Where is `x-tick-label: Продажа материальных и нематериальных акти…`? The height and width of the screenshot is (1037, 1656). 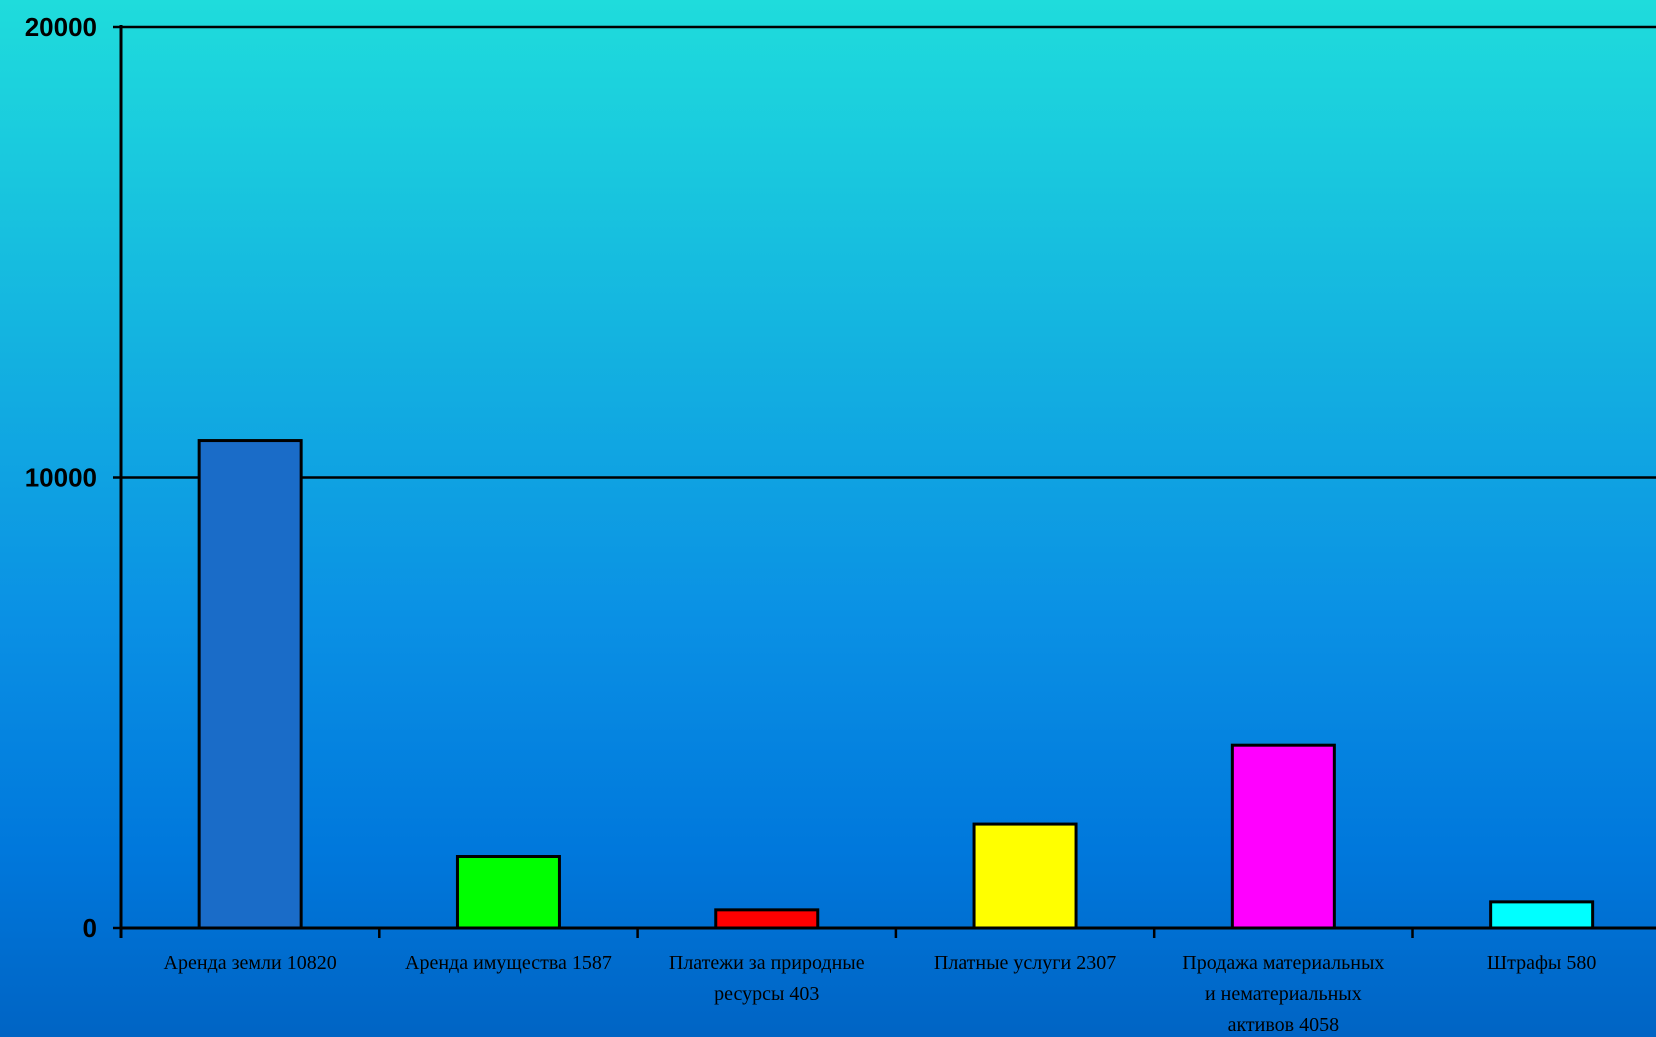 x-tick-label: Продажа материальных и нематериальных акти… is located at coordinates (1283, 994).